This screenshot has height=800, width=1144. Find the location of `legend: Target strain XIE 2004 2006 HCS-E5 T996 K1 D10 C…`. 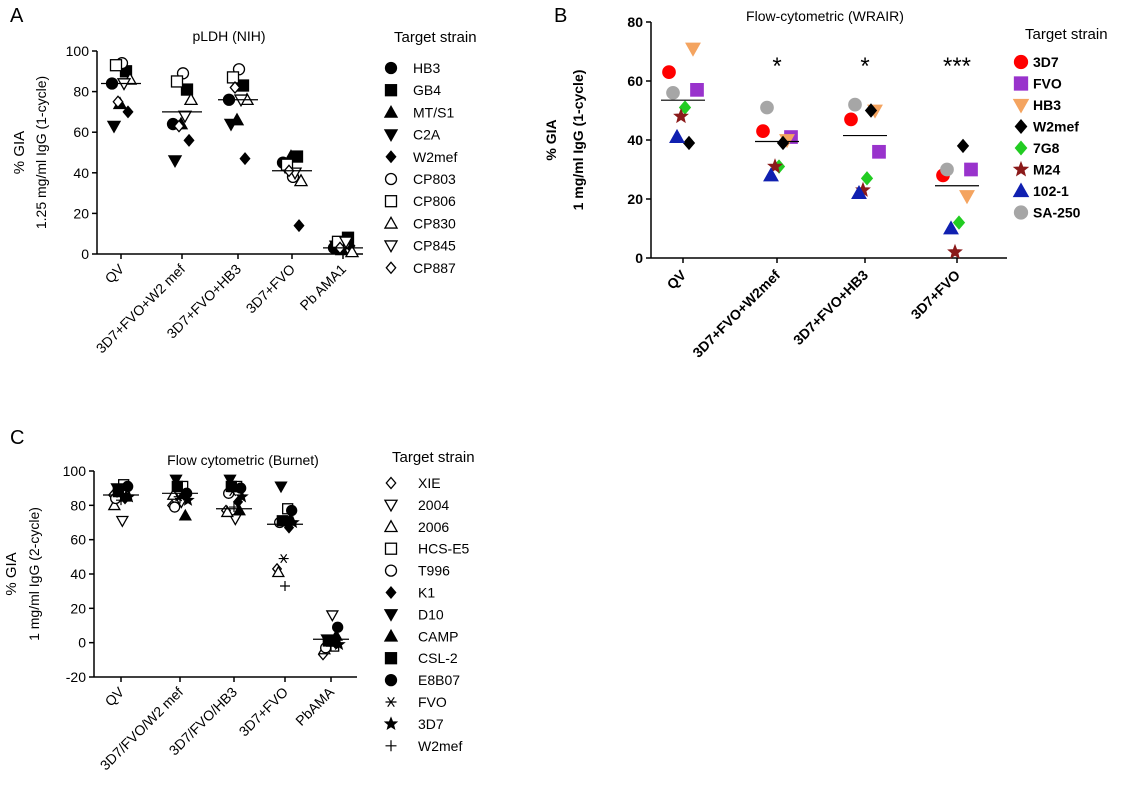

legend: Target strain XIE 2004 2006 HCS-E5 T996 K1 D10 C… is located at coordinates (429, 601).